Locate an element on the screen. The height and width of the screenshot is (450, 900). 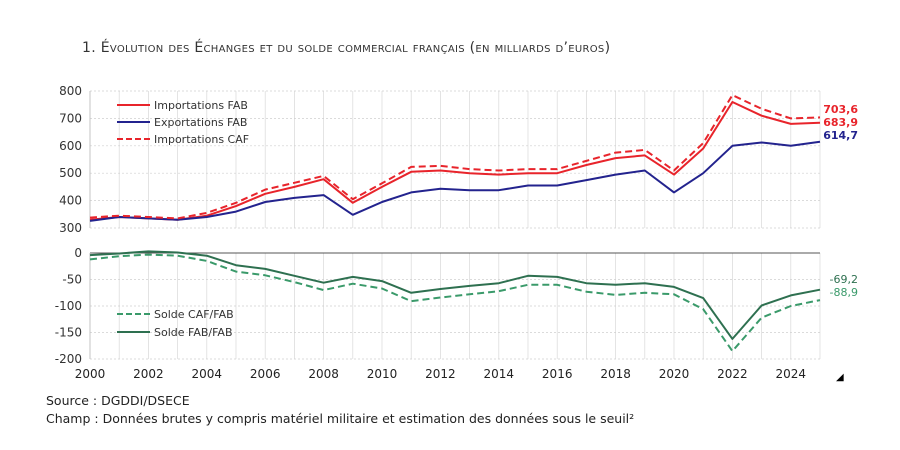
legend-label: Importations CAF is located at coordinates (201, 139).